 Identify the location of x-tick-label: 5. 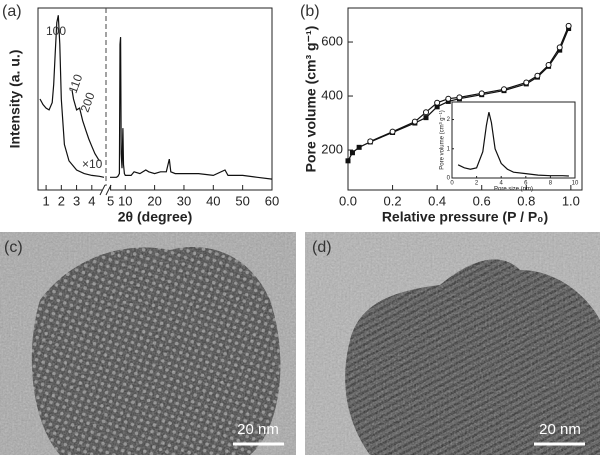
(110, 200).